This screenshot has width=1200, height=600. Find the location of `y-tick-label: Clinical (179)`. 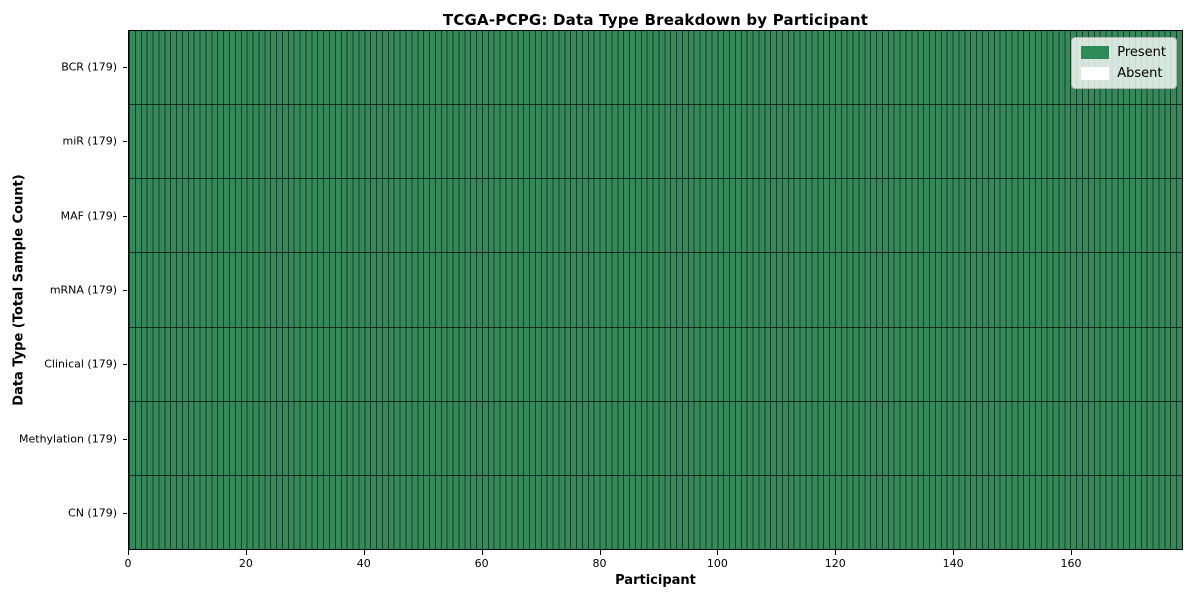

y-tick-label: Clinical (179) is located at coordinates (80, 364).